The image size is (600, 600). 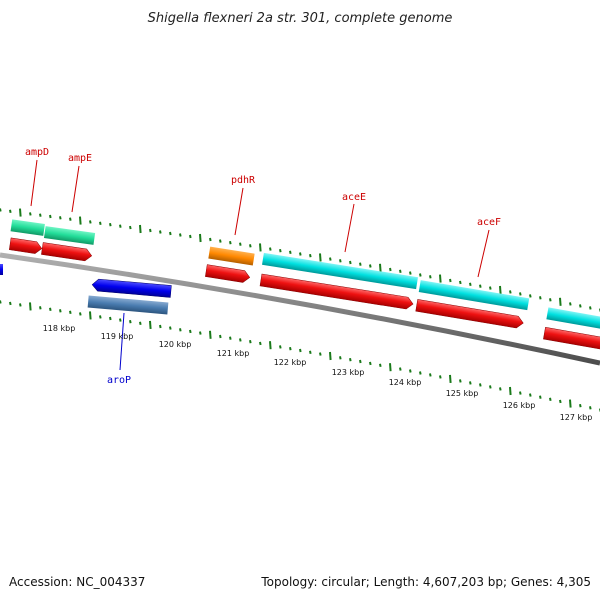 I want to click on gene-label-aroP: aroP, so click(x=119, y=380).